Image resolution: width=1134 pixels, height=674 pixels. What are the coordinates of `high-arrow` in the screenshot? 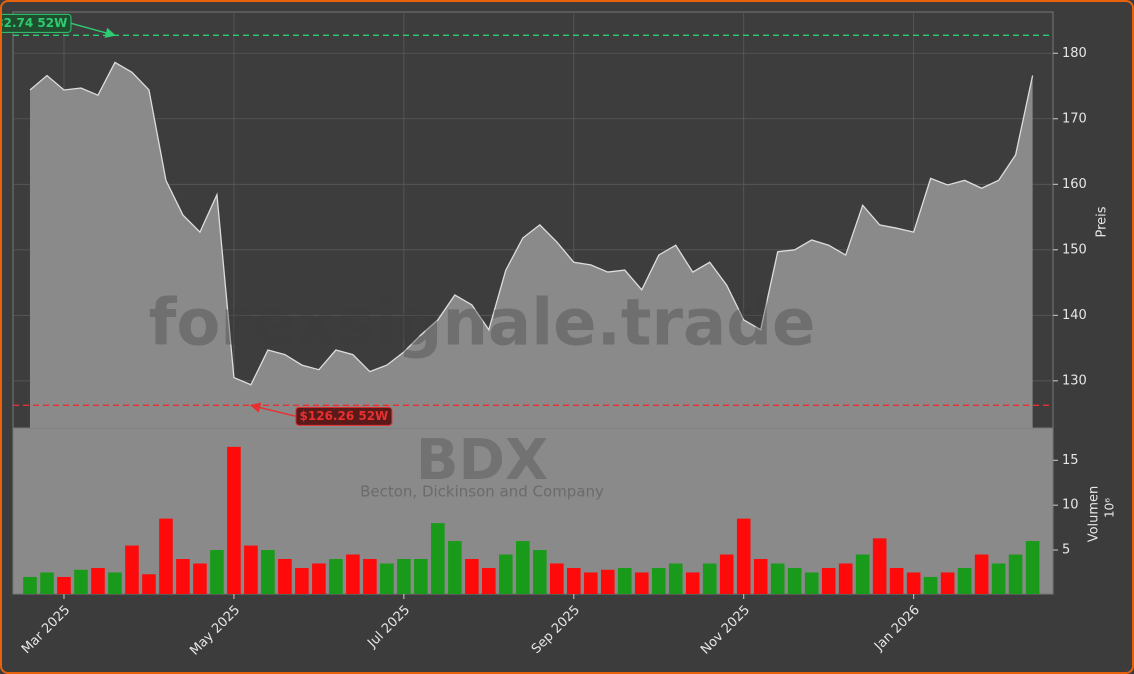 It's located at (93, 30).